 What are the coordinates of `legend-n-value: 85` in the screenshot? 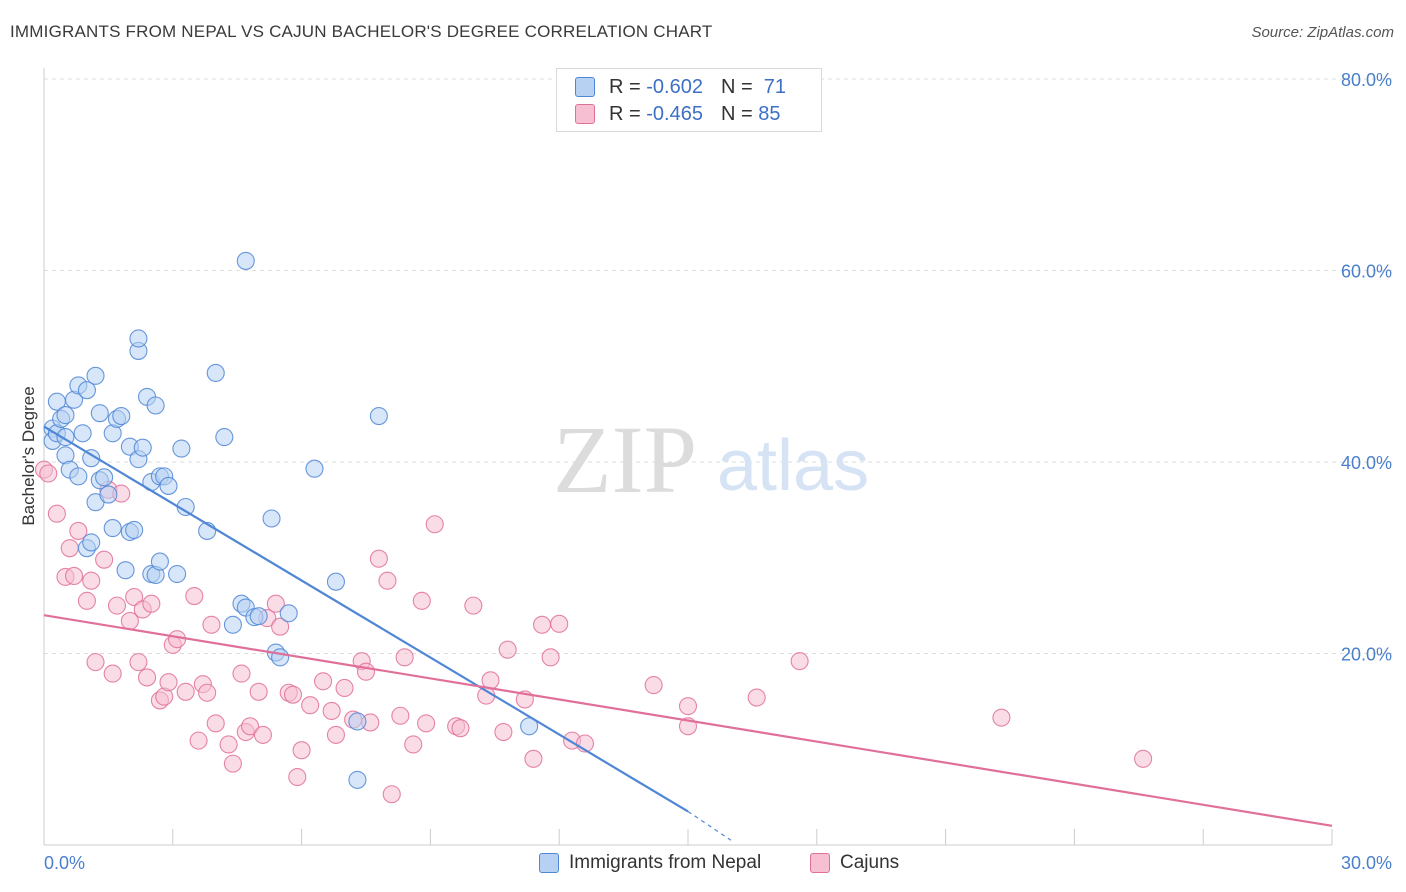 It's located at (769, 113).